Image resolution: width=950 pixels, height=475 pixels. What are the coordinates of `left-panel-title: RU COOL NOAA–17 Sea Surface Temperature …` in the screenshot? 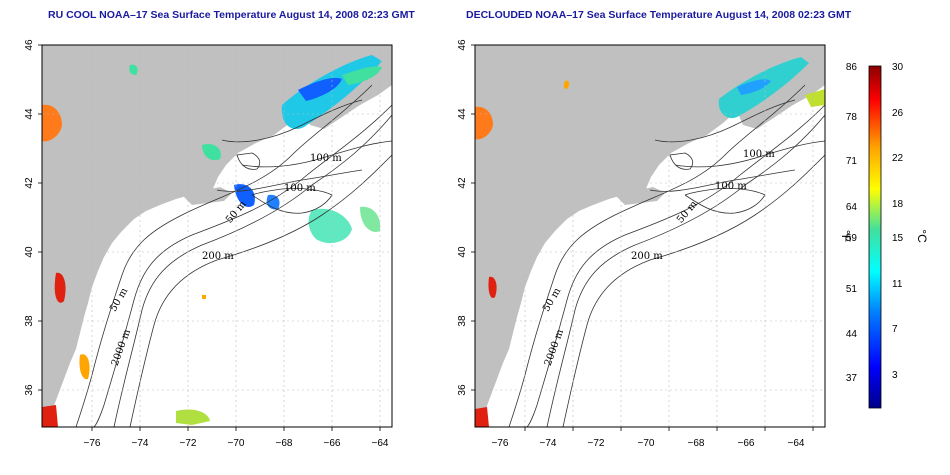 It's located at (231, 15).